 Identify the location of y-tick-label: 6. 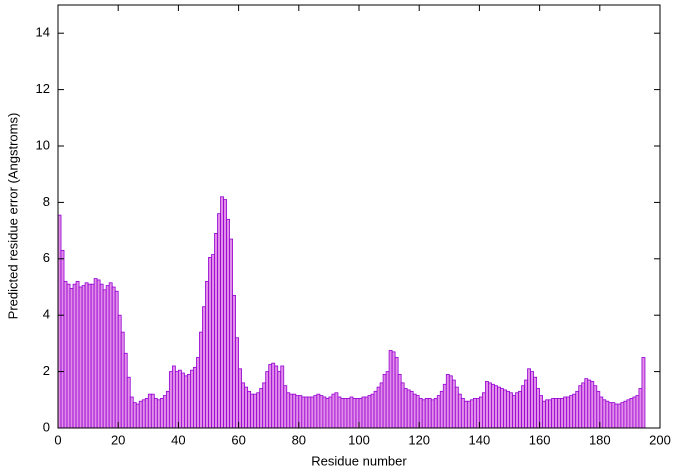
(46, 257).